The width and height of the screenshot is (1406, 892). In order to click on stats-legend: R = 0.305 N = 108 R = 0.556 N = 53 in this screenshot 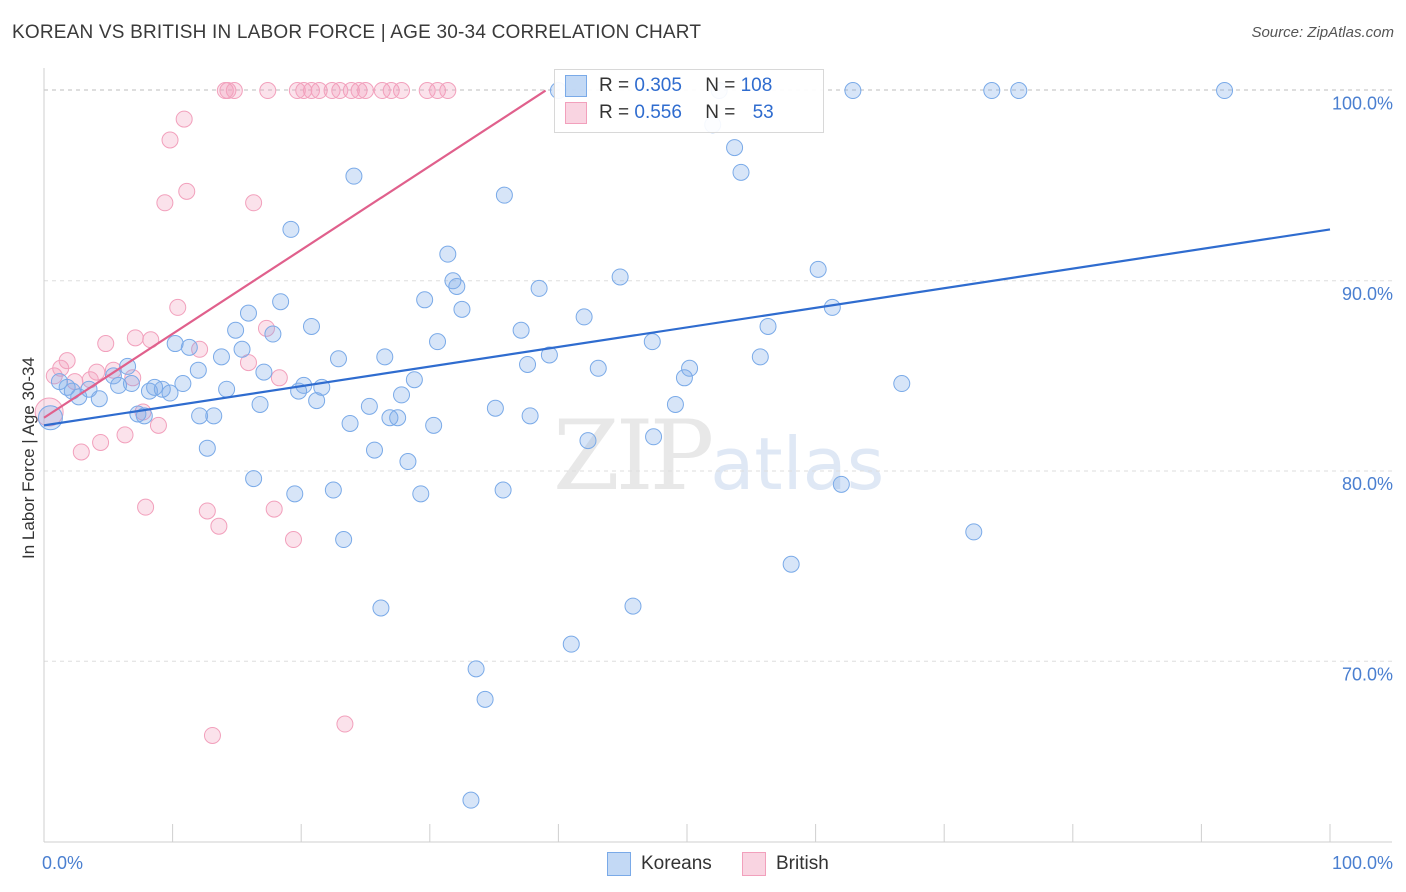, I will do `click(689, 101)`.